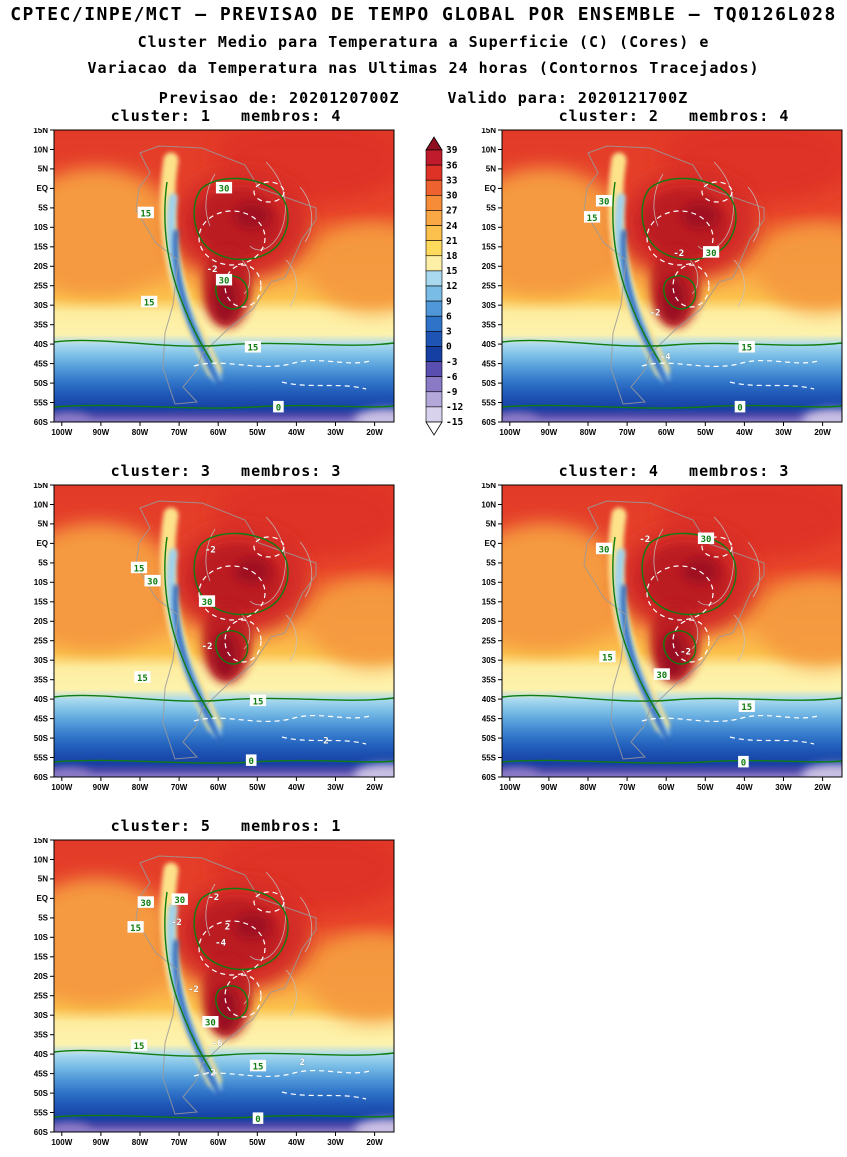 This screenshot has height=1157, width=847. Describe the element at coordinates (450, 288) in the screenshot. I see `colorbar-host: 39 36 33 30 27 24 21 18 15 12 9 6 3 0 -3 -6 -9 -12 -15` at that location.